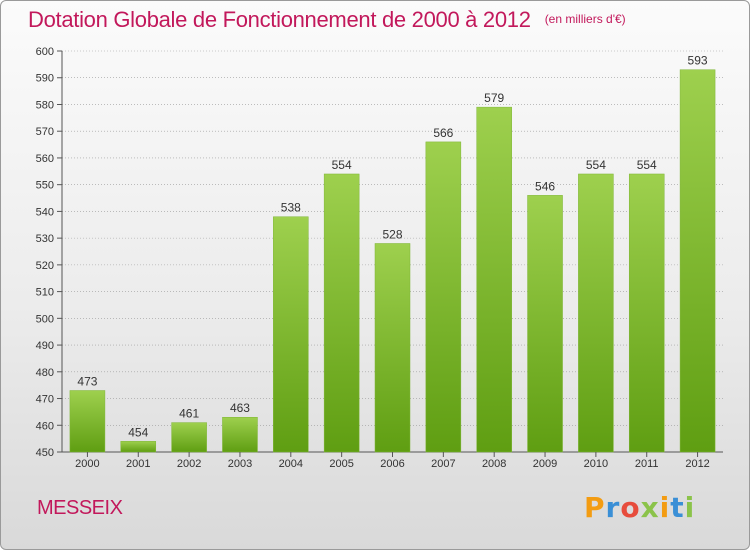  I want to click on data-label: 473, so click(87, 382).